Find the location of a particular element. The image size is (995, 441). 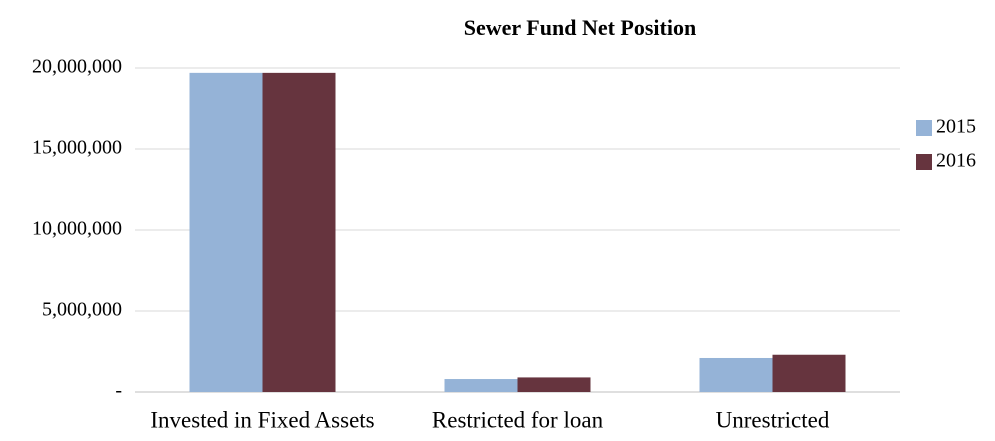

y-tick-label: 20,000,000 is located at coordinates (77, 67).